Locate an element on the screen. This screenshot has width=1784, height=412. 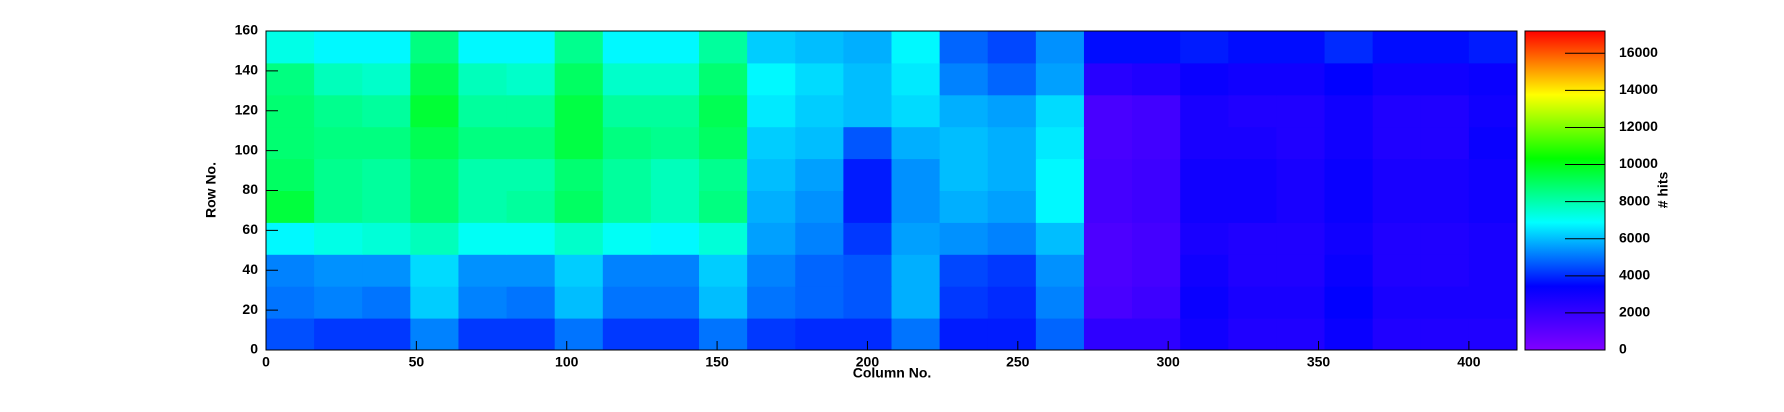
y-tick-label: 160 is located at coordinates (247, 30).